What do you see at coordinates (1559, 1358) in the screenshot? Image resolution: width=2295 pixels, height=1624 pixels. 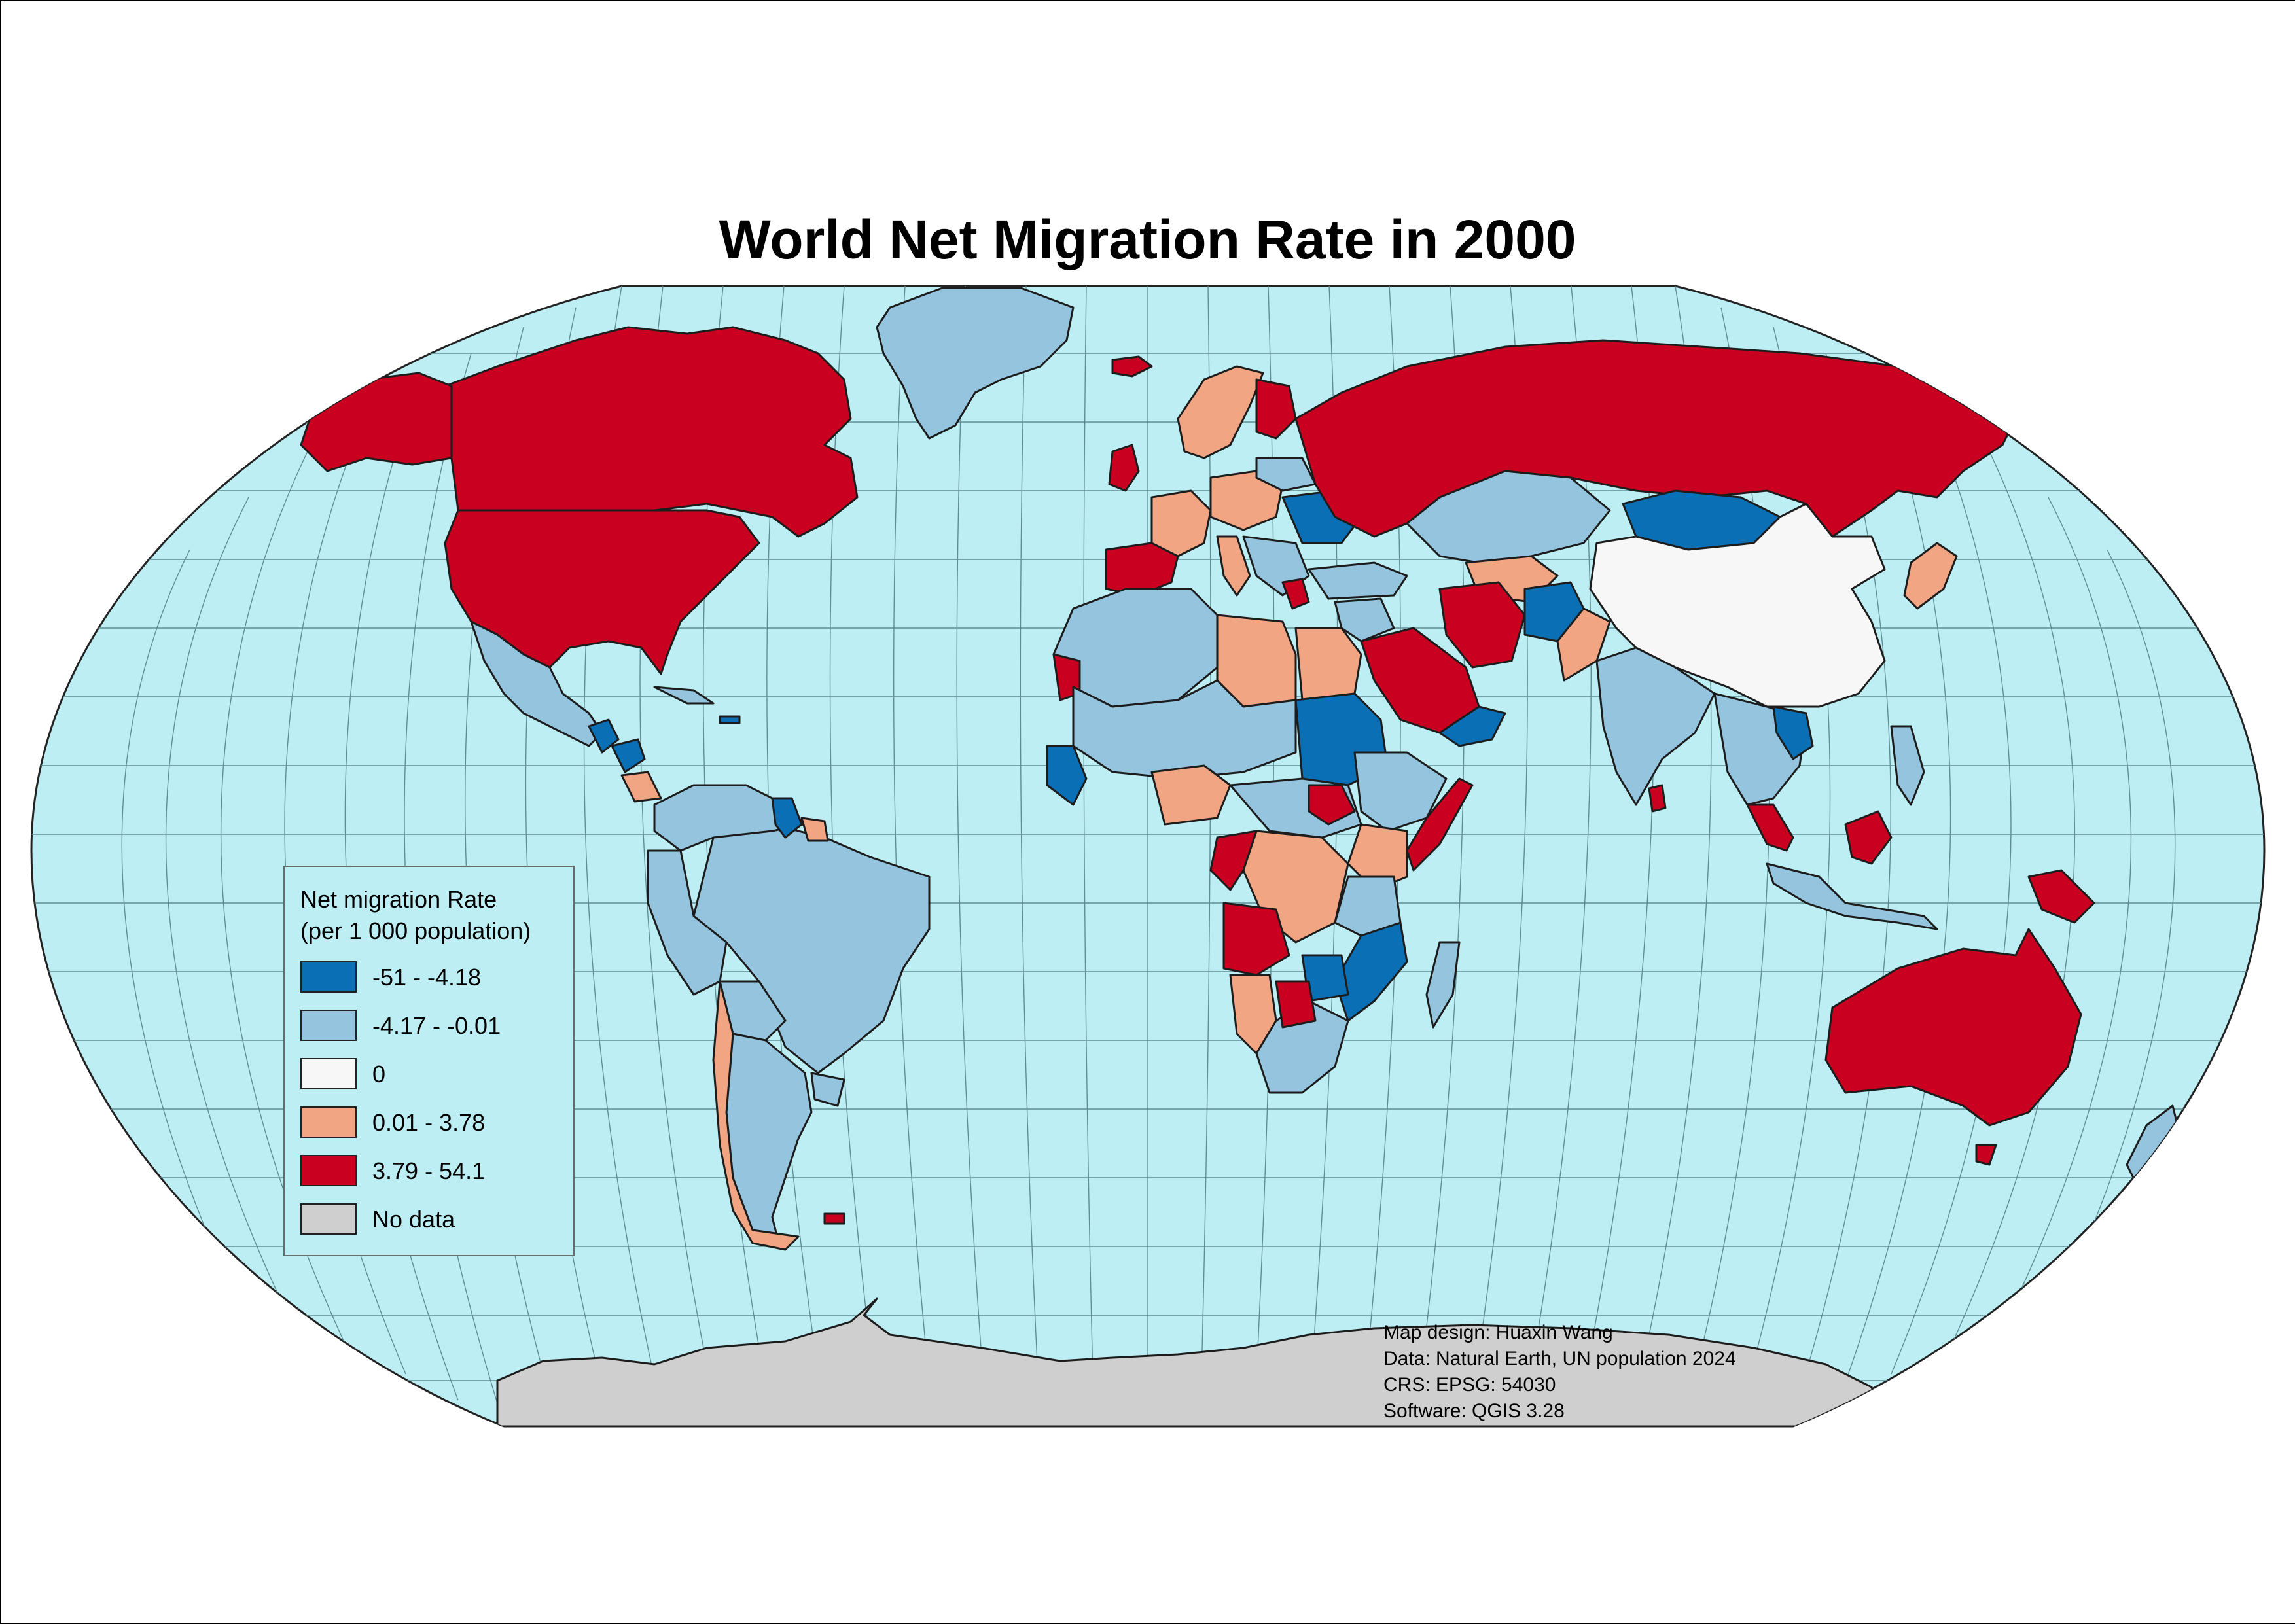 I see `credit-data: Data: Natural Earth, UN population 2024` at bounding box center [1559, 1358].